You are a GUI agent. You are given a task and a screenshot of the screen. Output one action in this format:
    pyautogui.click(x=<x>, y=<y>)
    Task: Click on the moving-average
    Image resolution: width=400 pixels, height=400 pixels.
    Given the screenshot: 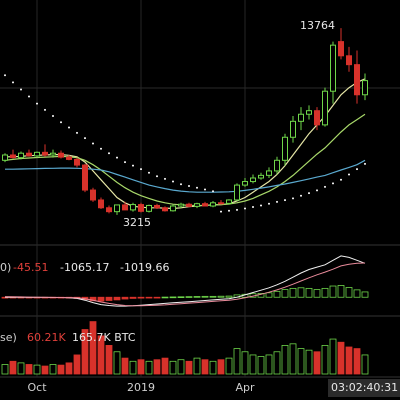 What is the action you would take?
    pyautogui.click(x=185, y=176)
    